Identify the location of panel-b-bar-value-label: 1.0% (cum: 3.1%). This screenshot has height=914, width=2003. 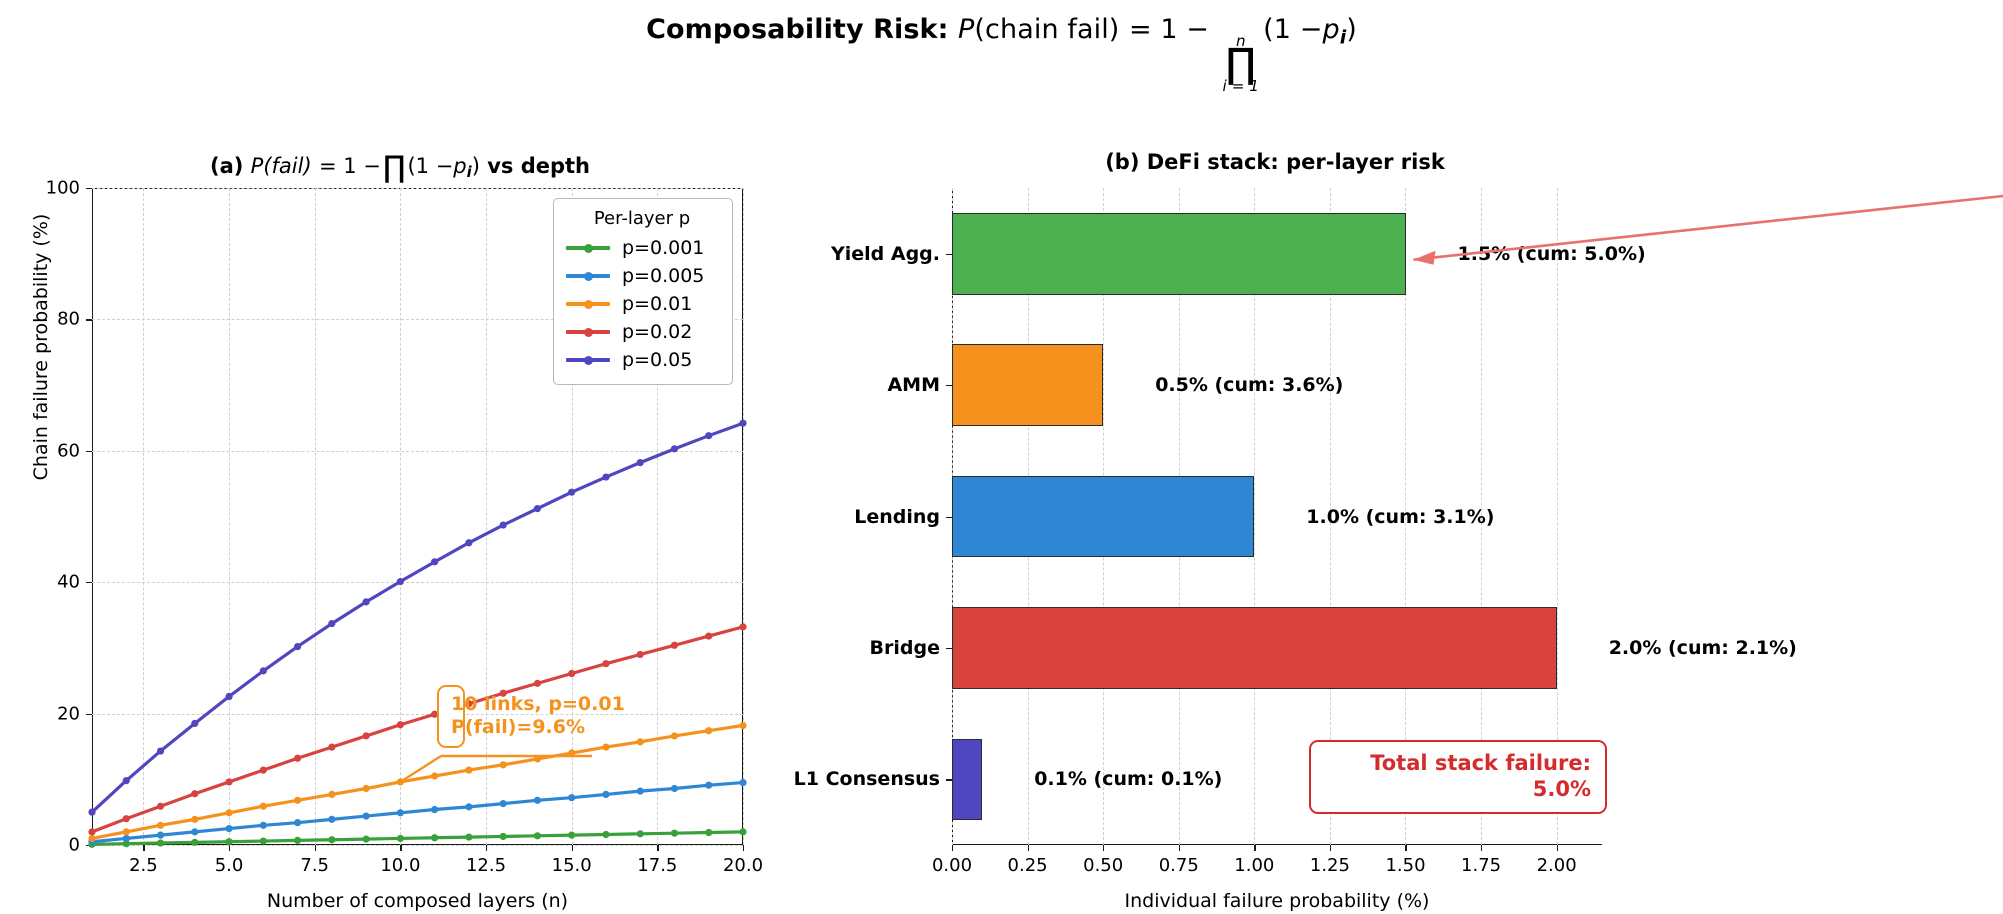
(1400, 516).